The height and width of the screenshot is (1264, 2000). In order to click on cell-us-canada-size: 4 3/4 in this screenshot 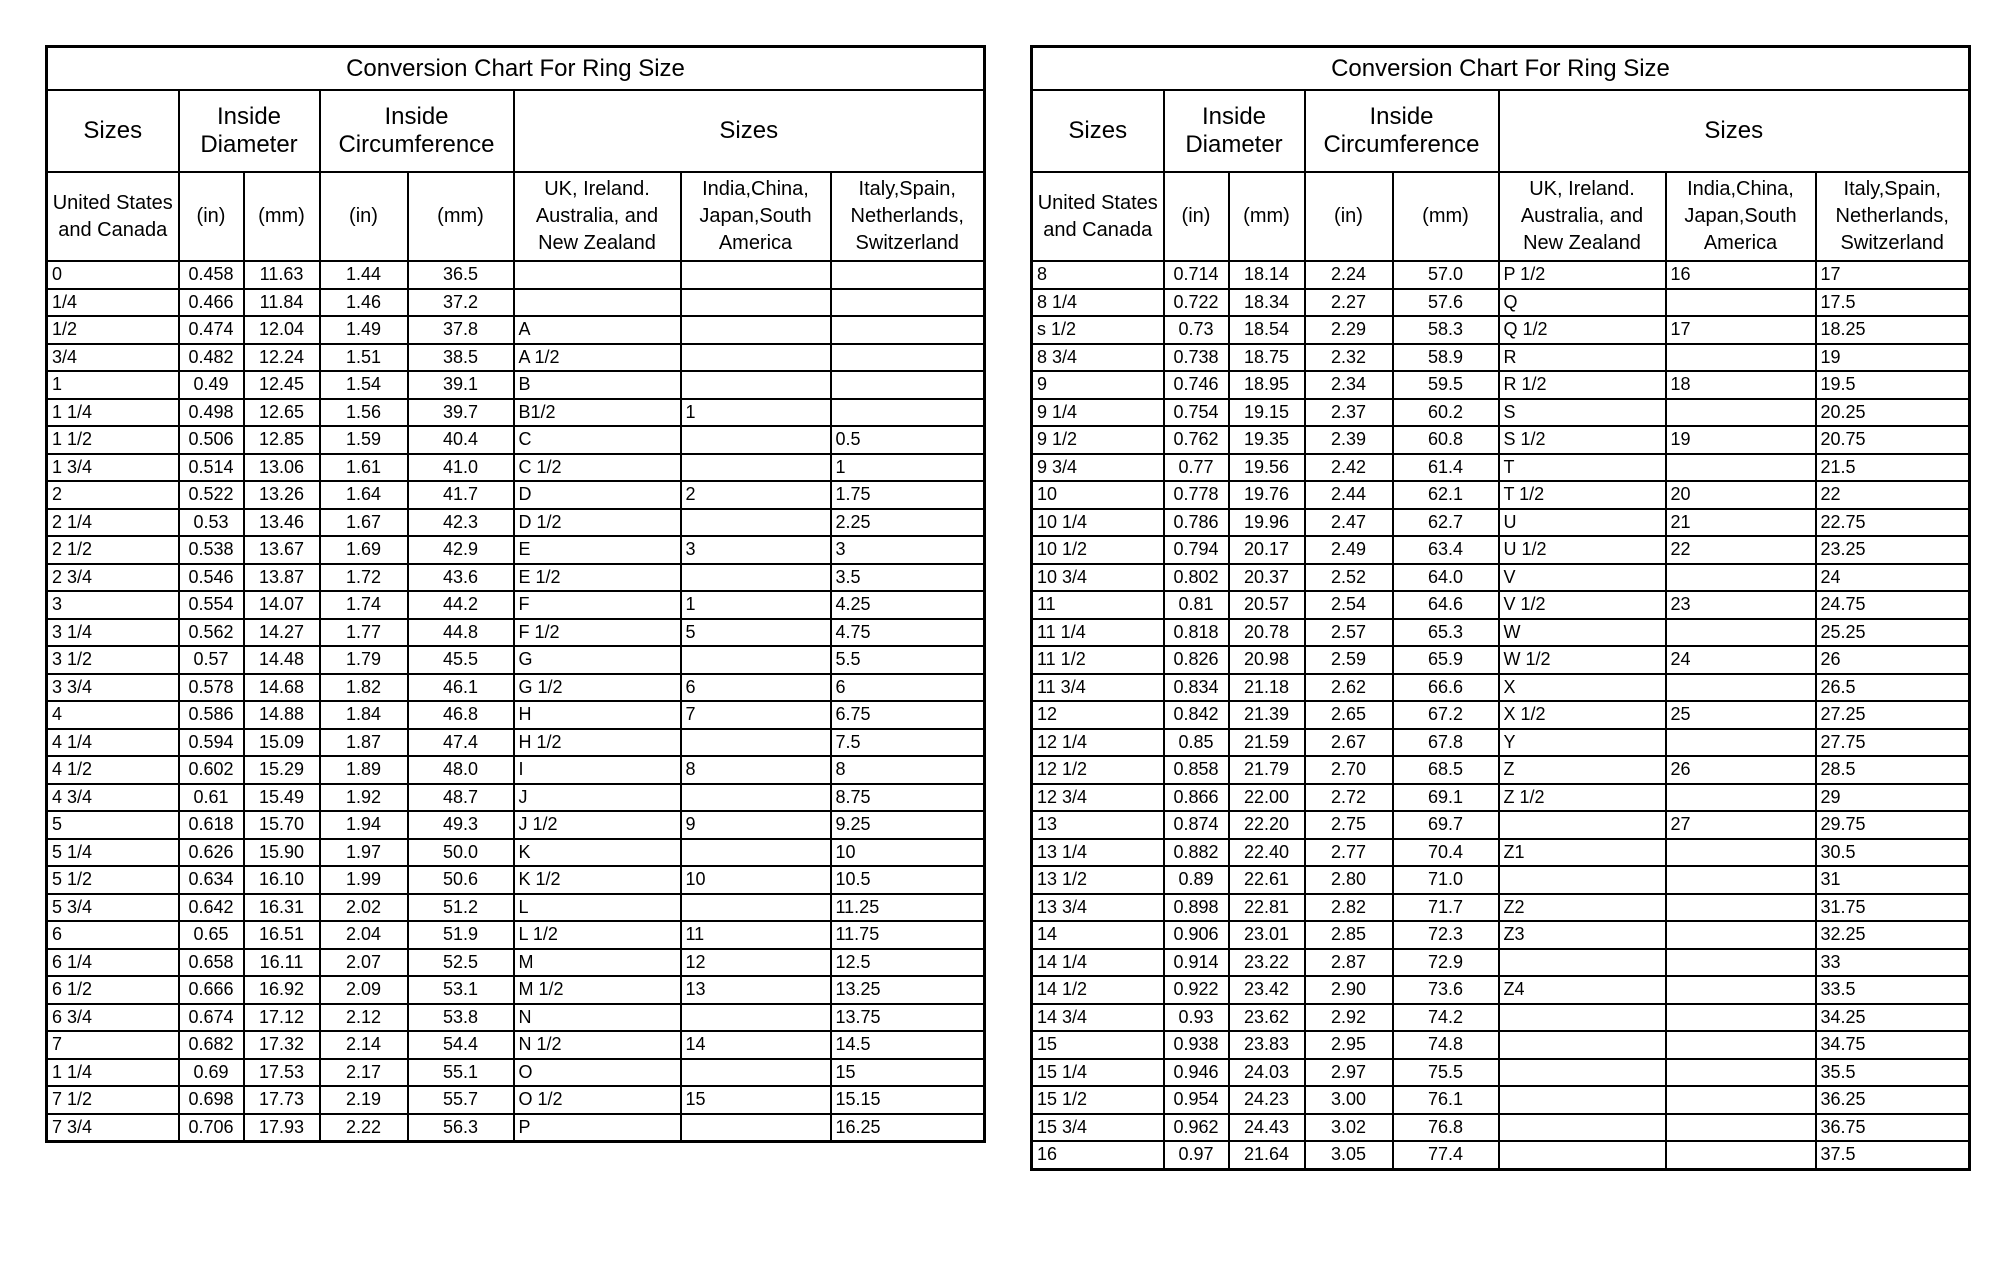, I will do `click(112, 797)`.